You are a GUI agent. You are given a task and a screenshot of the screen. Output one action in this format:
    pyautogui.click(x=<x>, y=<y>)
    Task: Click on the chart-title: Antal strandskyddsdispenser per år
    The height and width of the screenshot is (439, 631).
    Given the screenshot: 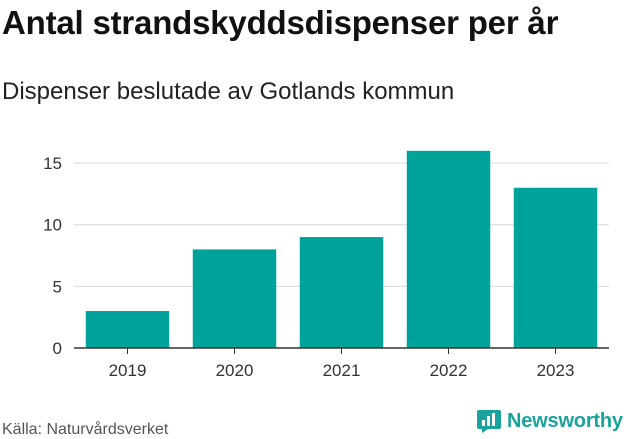 What is the action you would take?
    pyautogui.click(x=280, y=22)
    